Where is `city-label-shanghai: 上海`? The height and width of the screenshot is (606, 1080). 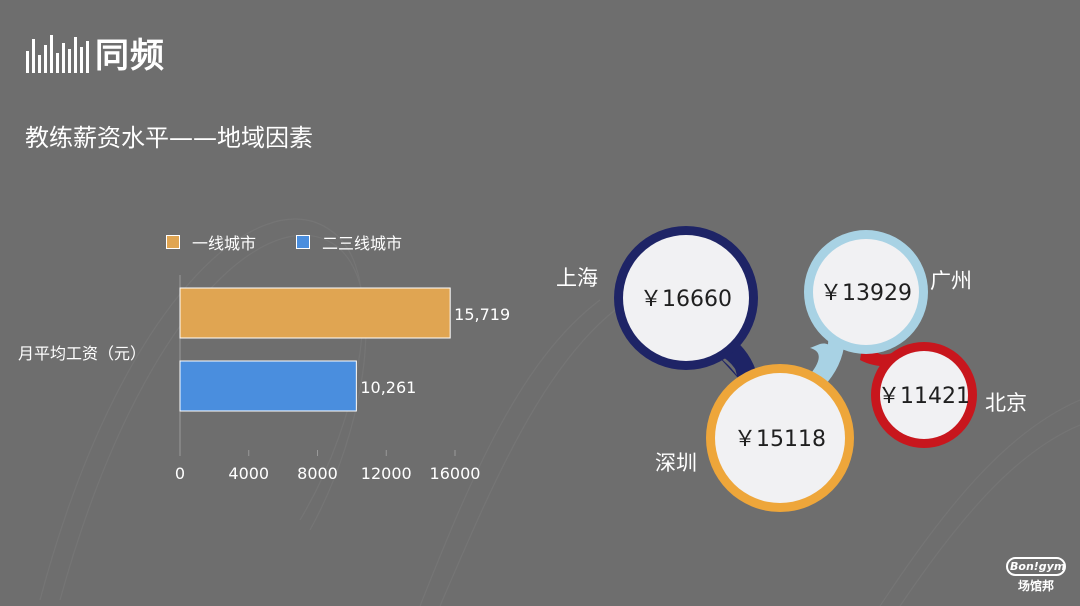 city-label-shanghai: 上海 is located at coordinates (577, 278).